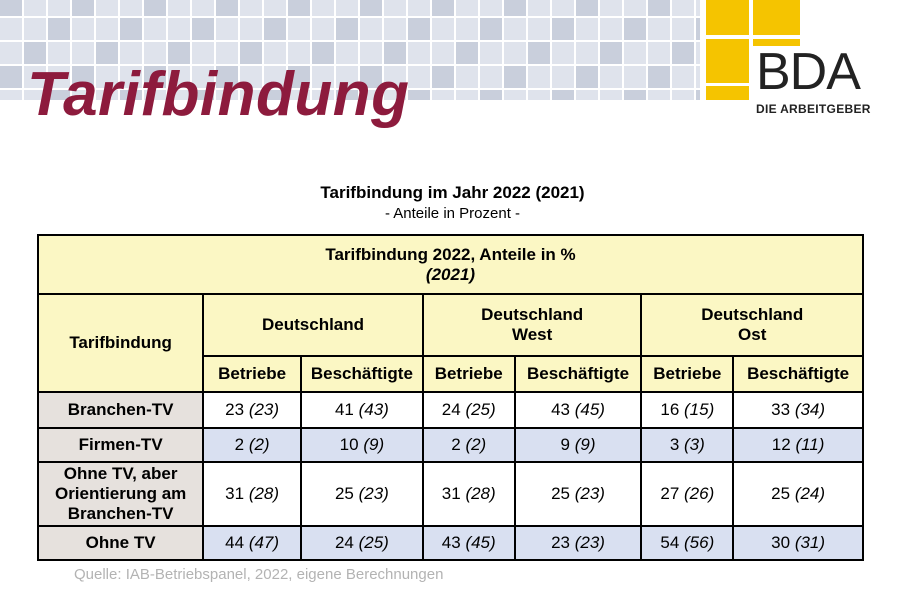 This screenshot has height=608, width=905. I want to click on row-label: Ohne TV, so click(120, 543).